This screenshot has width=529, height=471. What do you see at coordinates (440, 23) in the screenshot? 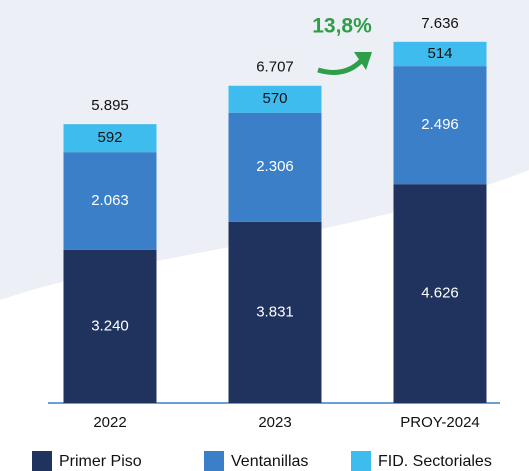
I see `total-label: 7.636` at bounding box center [440, 23].